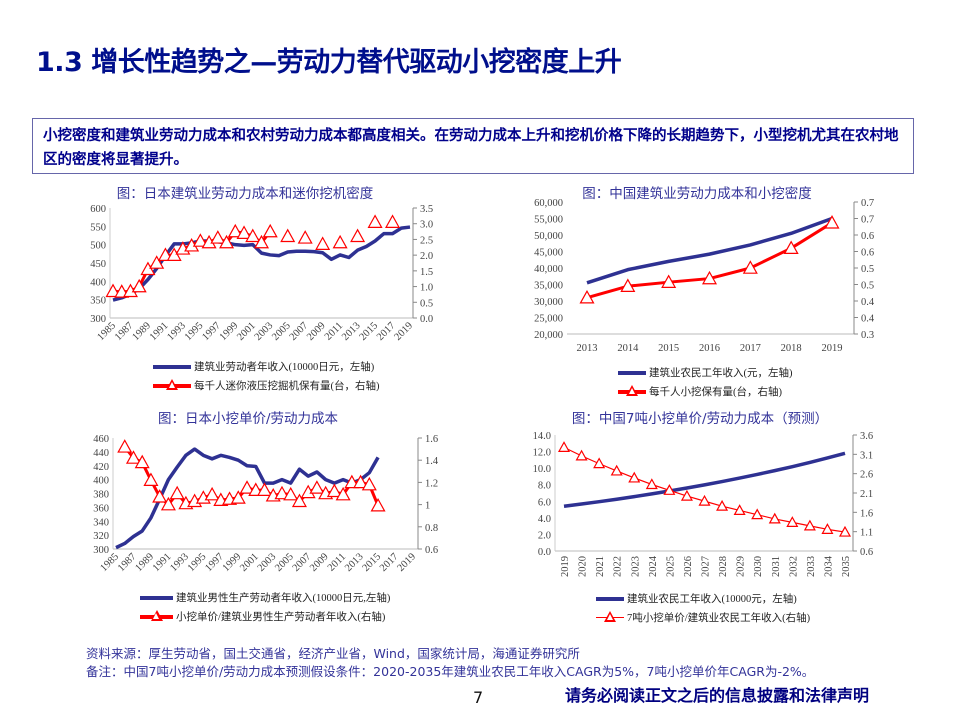  What do you see at coordinates (867, 203) in the screenshot?
I see `right-axis-tick-label: 0.7` at bounding box center [867, 203].